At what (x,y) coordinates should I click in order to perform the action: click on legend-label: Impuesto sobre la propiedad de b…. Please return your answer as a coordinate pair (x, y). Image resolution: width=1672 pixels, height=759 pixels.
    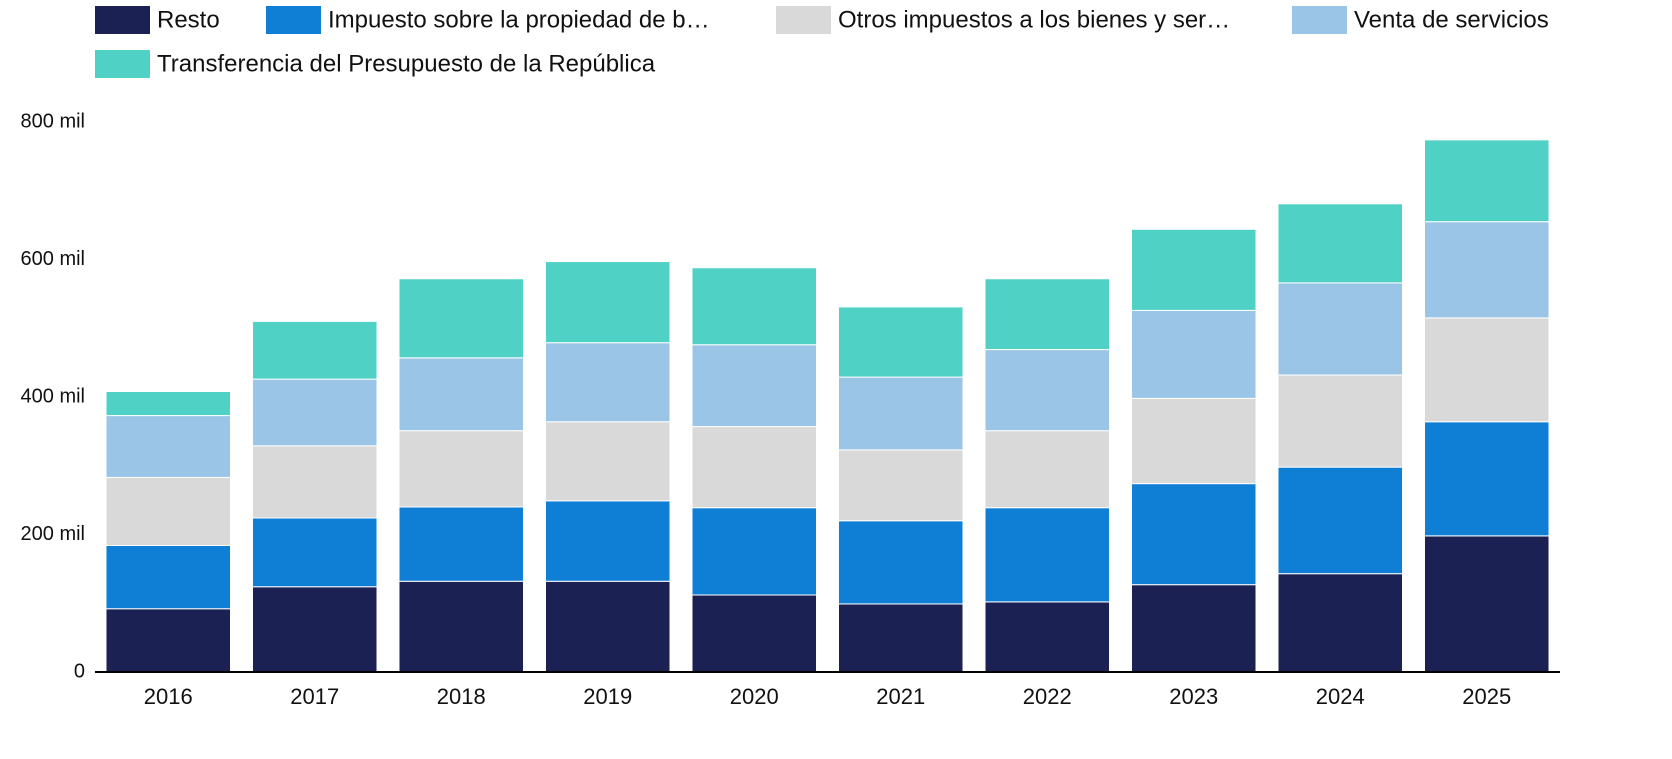
    Looking at the image, I should click on (519, 19).